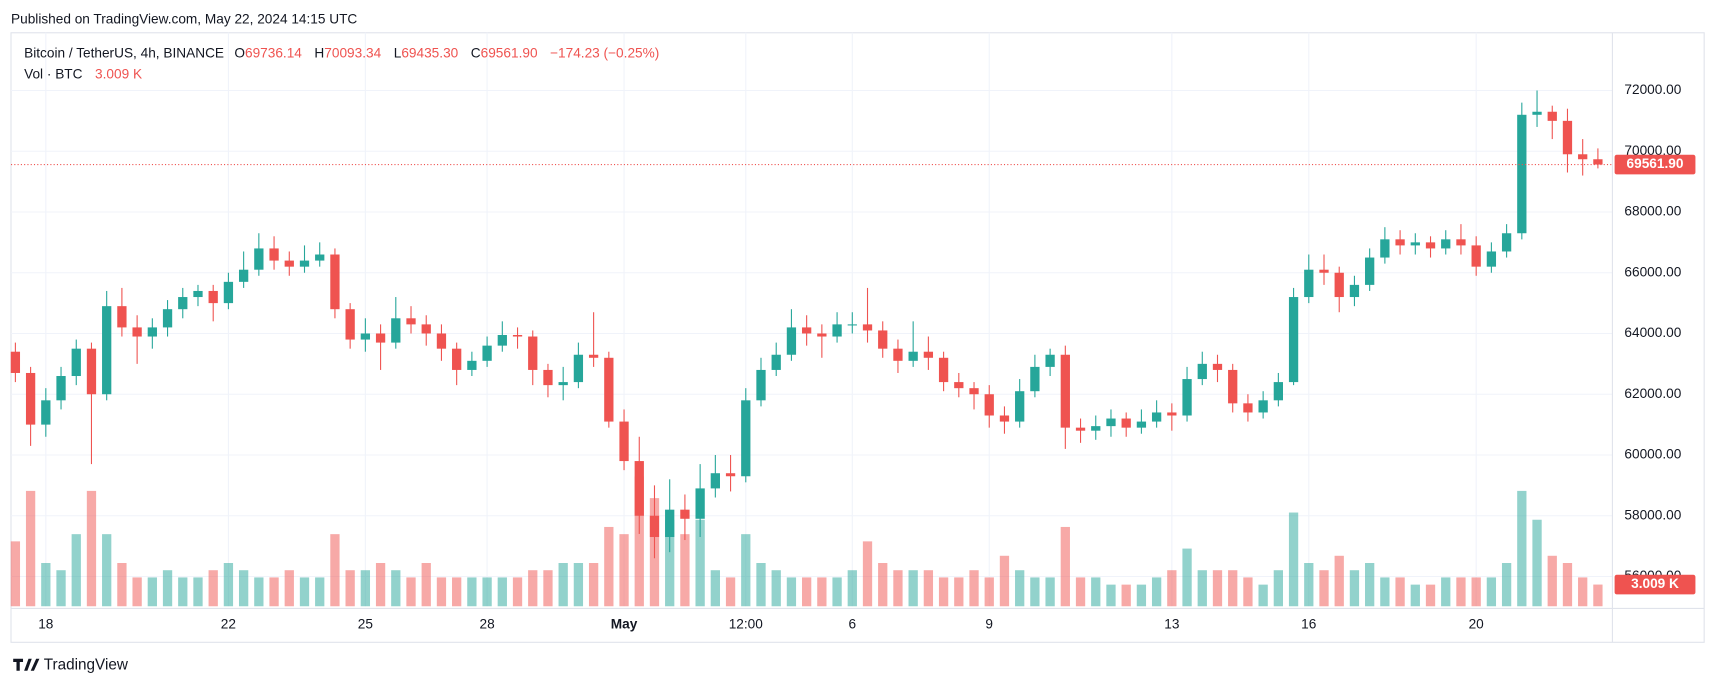 This screenshot has width=1713, height=686. Describe the element at coordinates (53, 73) in the screenshot. I see `volume-name: Vol · BTC` at that location.